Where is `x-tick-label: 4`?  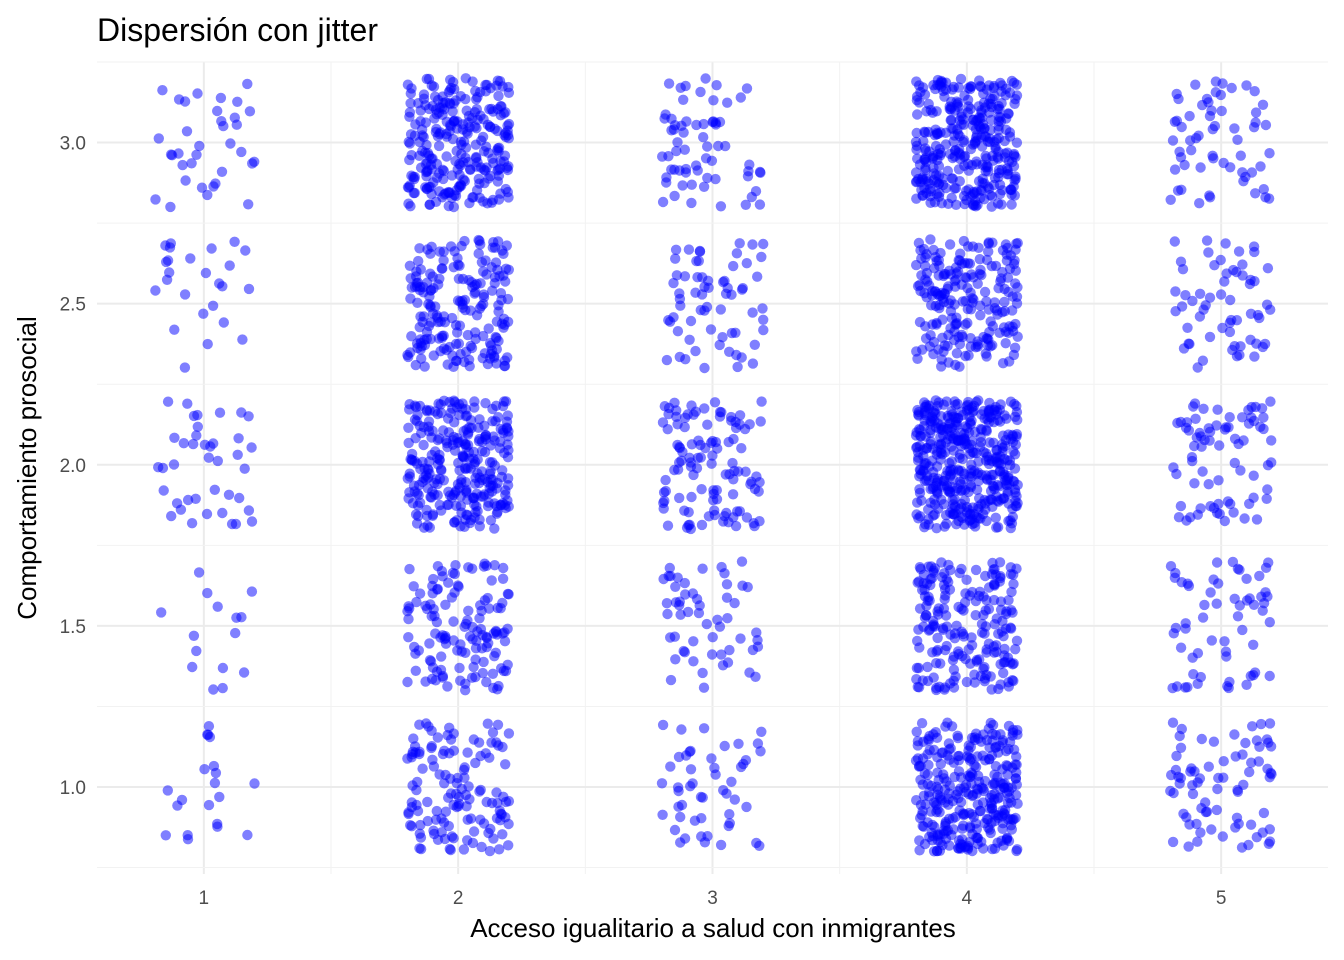
x-tick-label: 4 is located at coordinates (967, 898).